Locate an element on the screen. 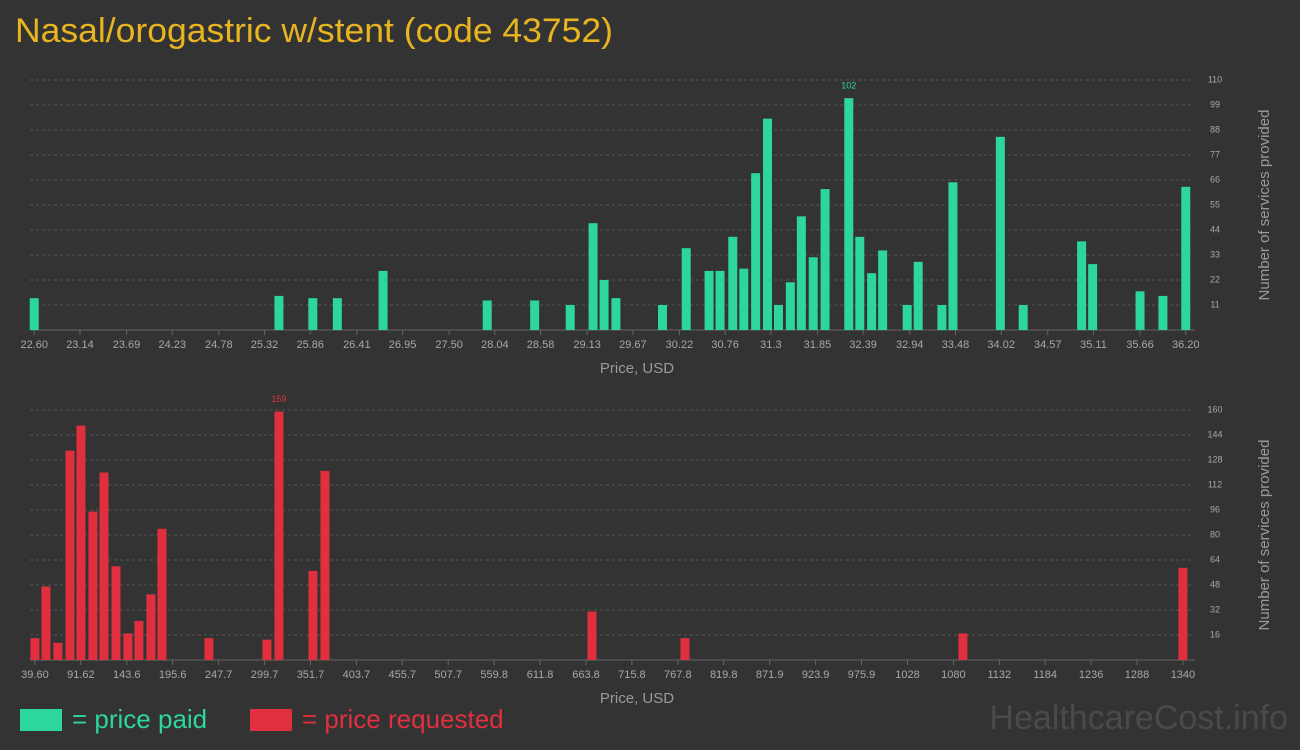 The height and width of the screenshot is (750, 1300). x-tick-label: 1288 is located at coordinates (1137, 675).